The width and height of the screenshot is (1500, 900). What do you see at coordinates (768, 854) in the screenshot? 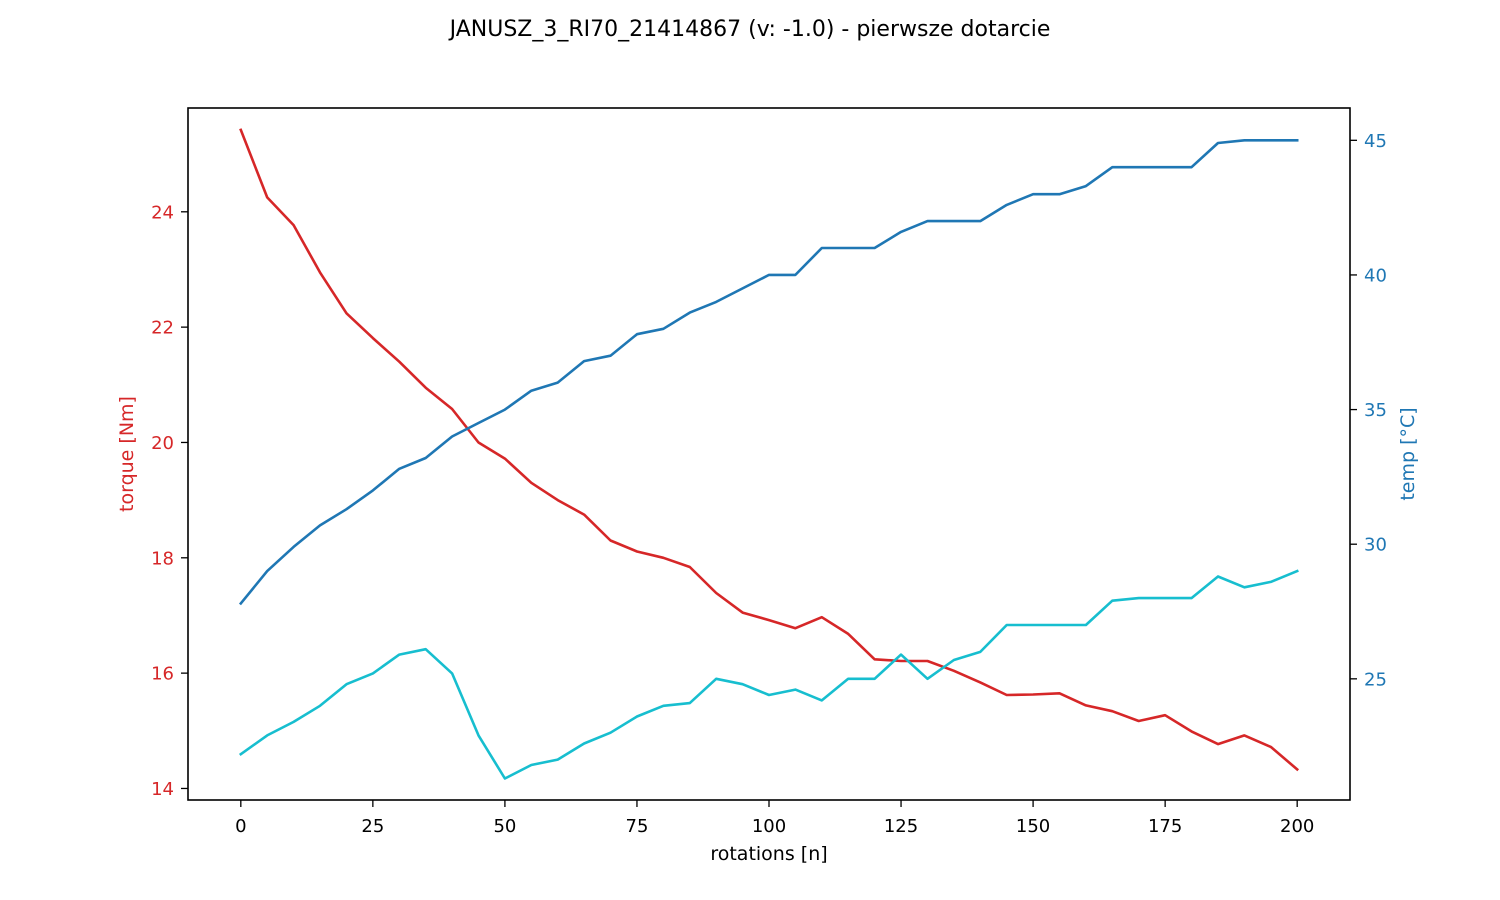
I see `x-axis-label: rotations [n]` at bounding box center [768, 854].